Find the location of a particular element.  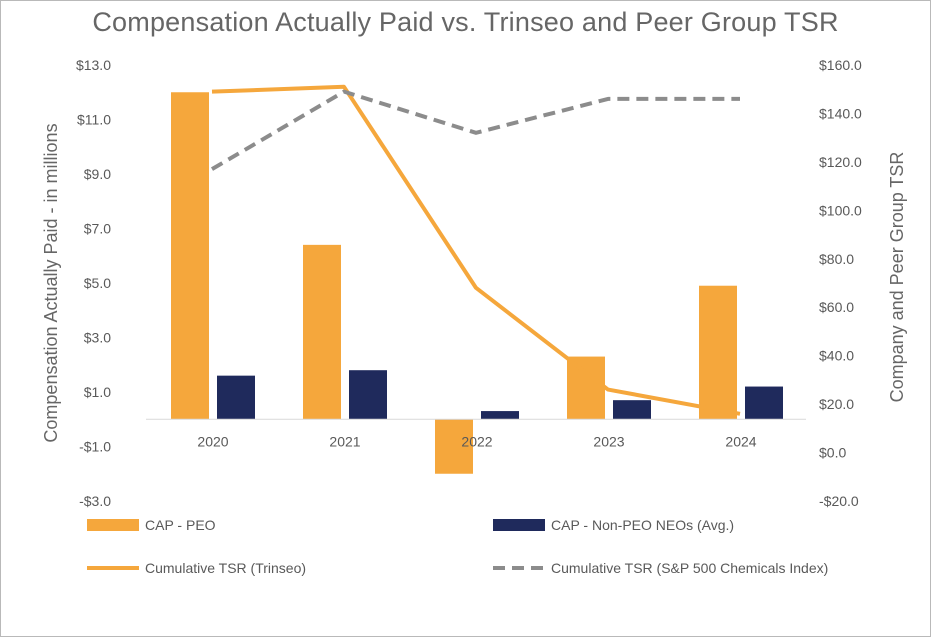

legend-tsr-trinseo-label: Cumulative TSR (Trinseo) is located at coordinates (225, 568).